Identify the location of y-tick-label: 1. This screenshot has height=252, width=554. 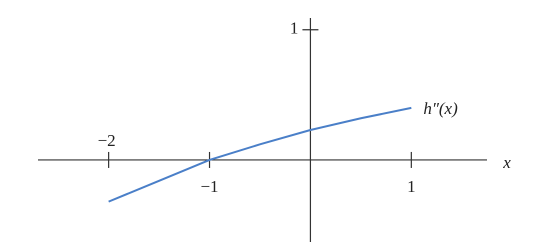
(294, 28).